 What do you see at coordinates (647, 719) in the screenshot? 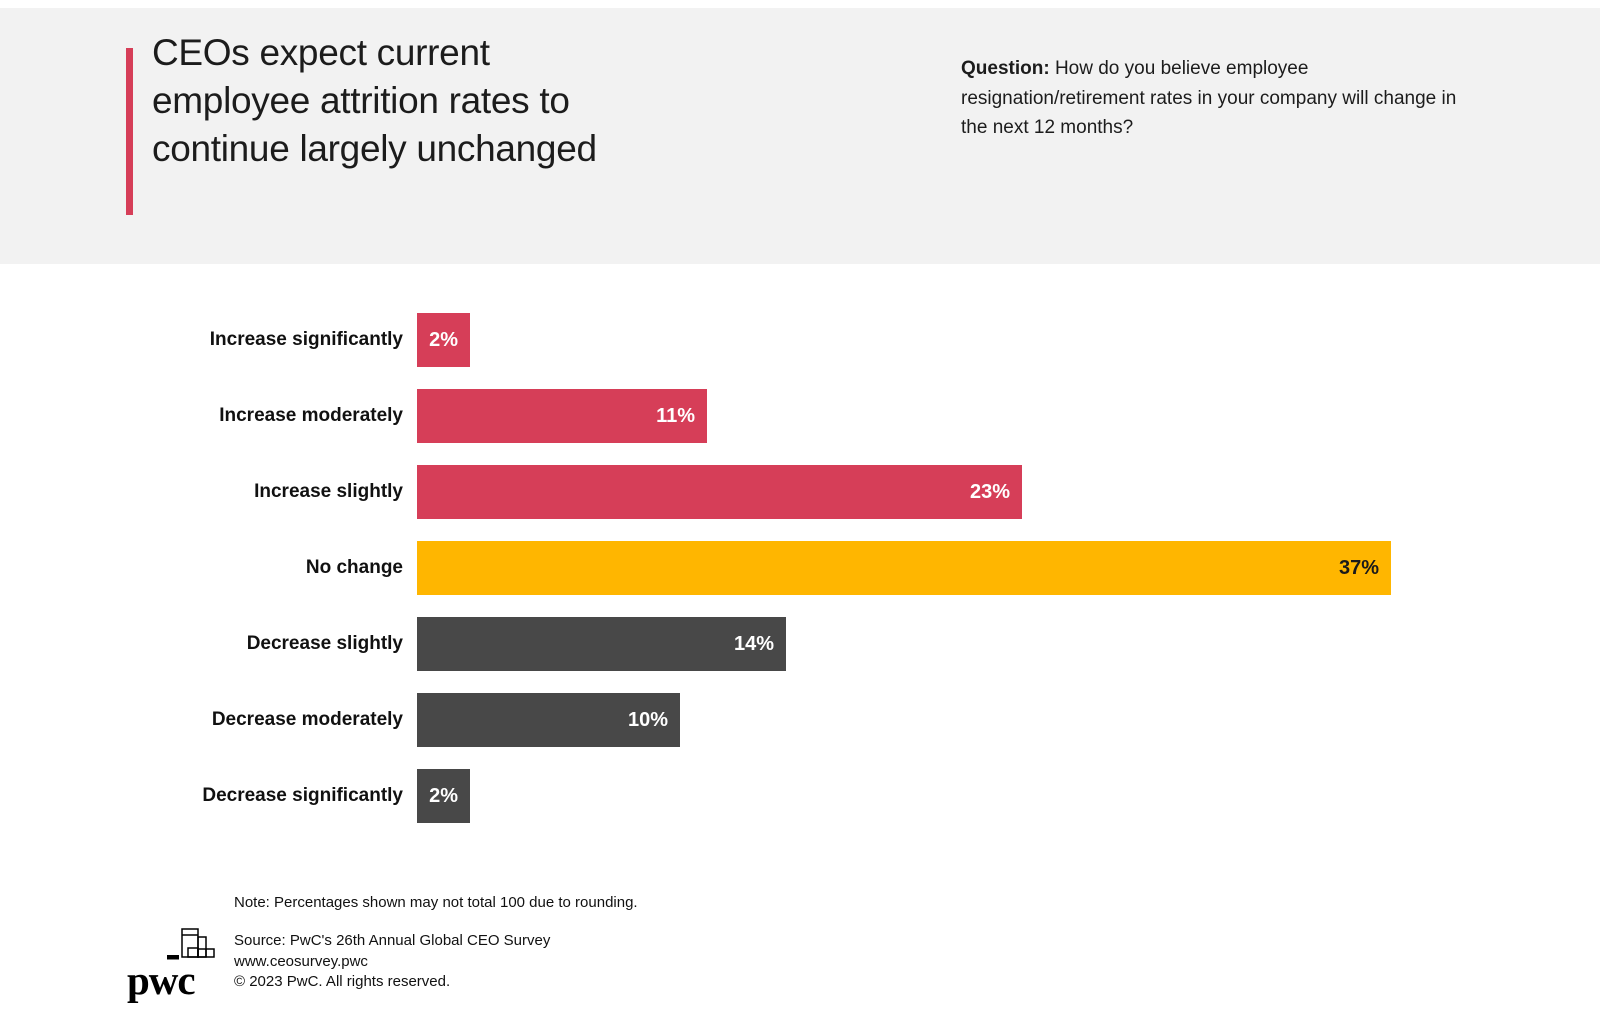
I see `bar-value-label: 10%` at bounding box center [647, 719].